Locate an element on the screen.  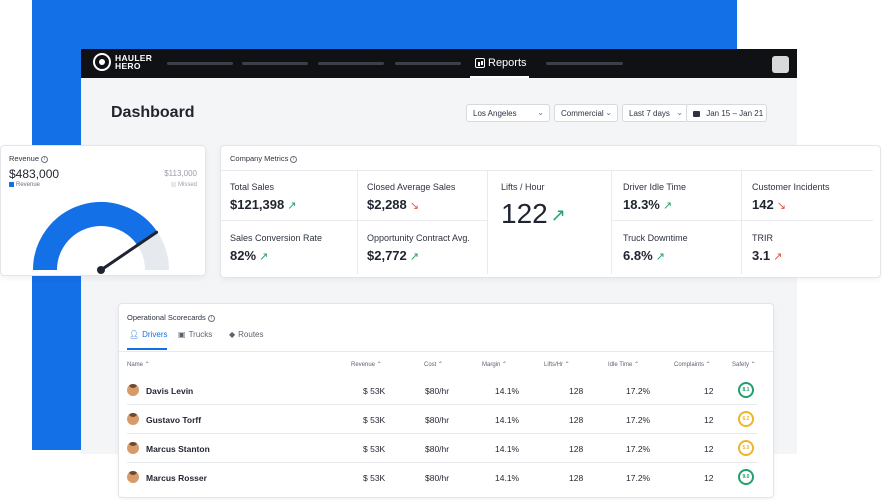
metric-value-text: 18.3% is located at coordinates (641, 204).